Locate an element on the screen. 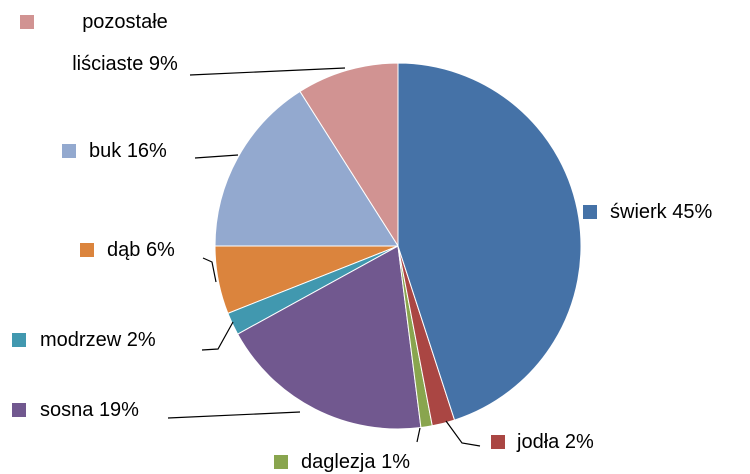 The width and height of the screenshot is (750, 474). slice-label: jodła 2% is located at coordinates (555, 442).